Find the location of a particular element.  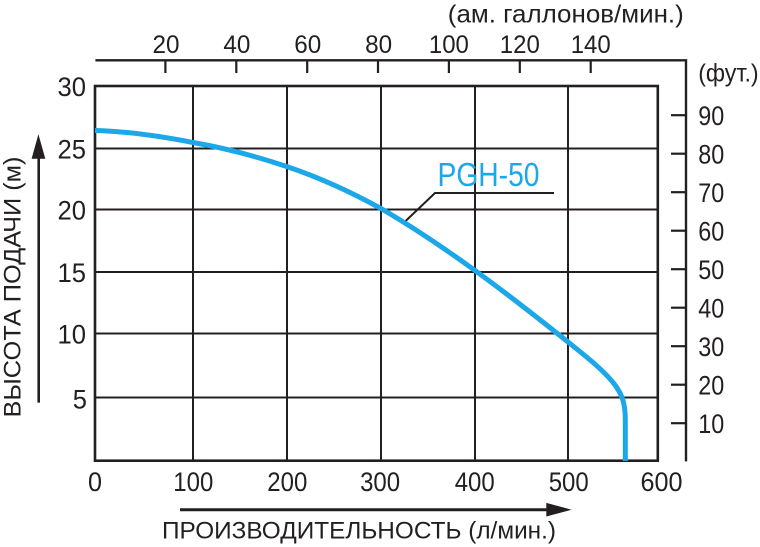

svg-text: (фут.) is located at coordinates (728, 74).